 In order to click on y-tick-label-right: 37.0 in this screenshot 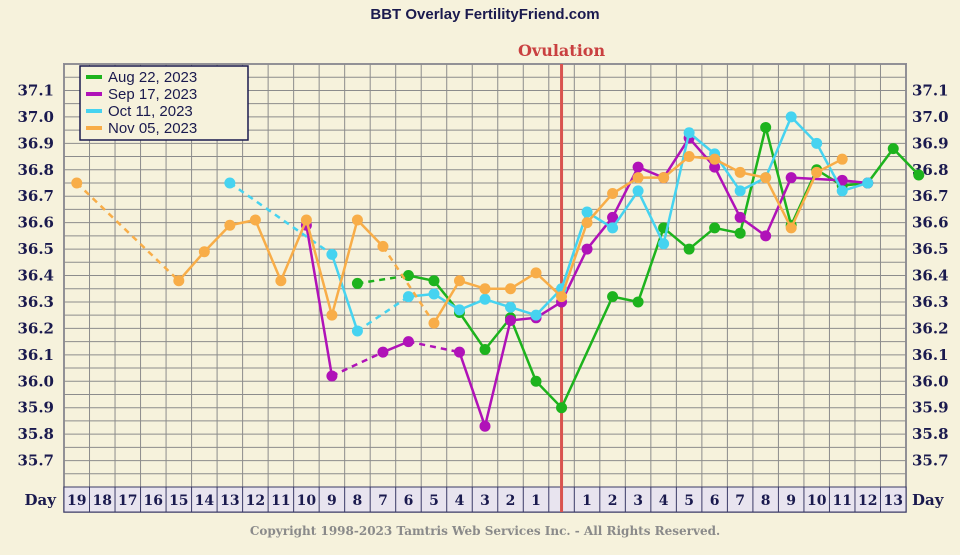, I will do `click(930, 117)`.